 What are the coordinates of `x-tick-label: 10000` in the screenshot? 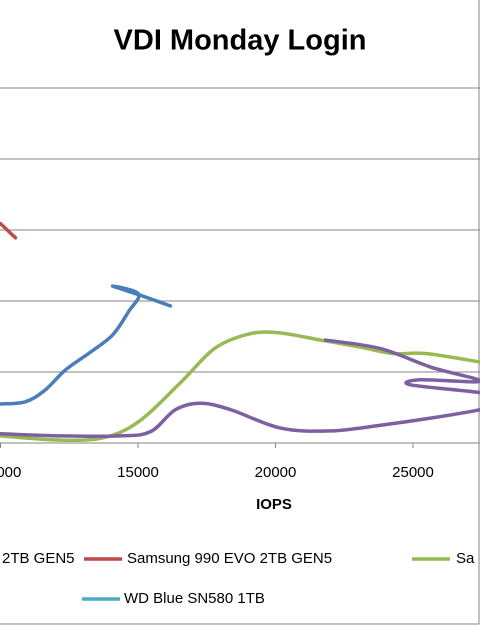 It's located at (10, 472).